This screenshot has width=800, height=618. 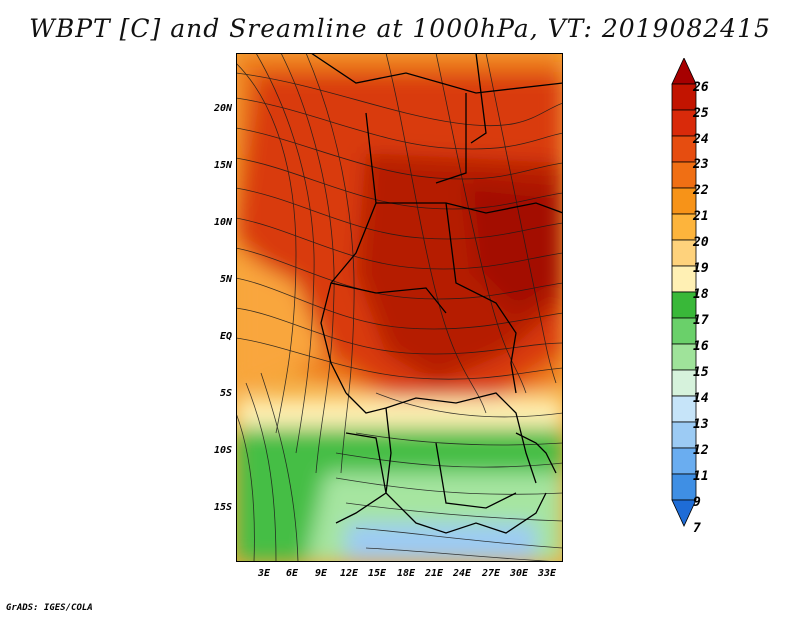 What do you see at coordinates (547, 573) in the screenshot?
I see `lon-label-33e: 33E` at bounding box center [547, 573].